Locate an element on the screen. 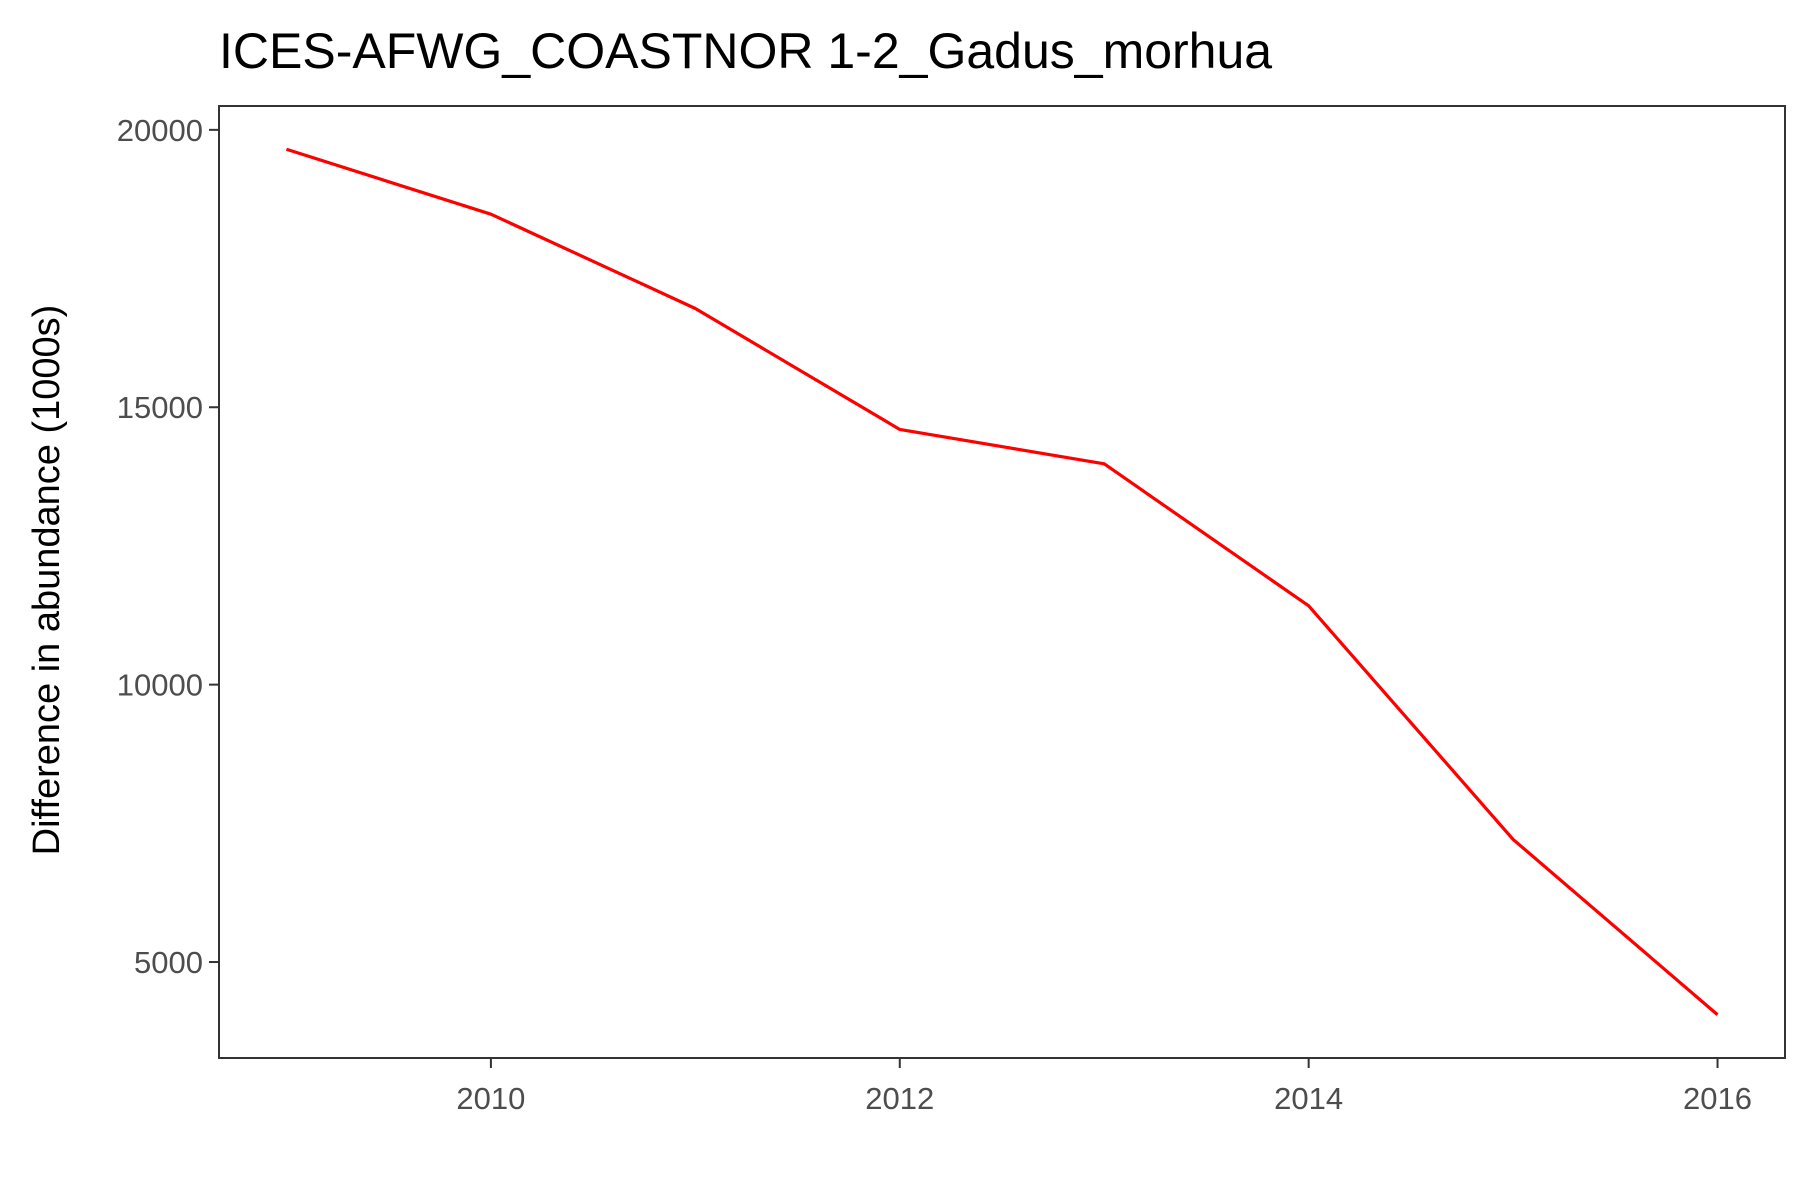 This screenshot has width=1800, height=1200. y-tick-label-20000: 20000 is located at coordinates (160, 130).